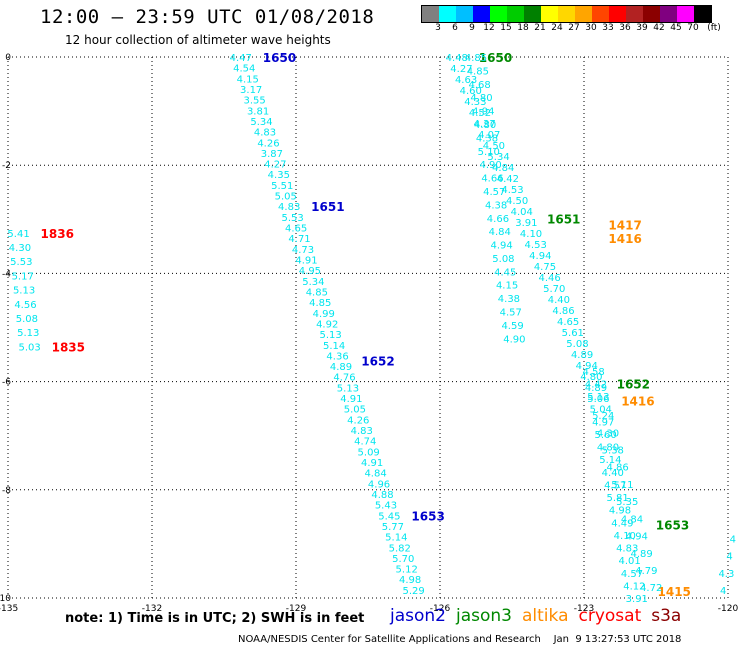 The width and height of the screenshot is (740, 650). I want to click on swh-value: 4.3, so click(726, 574).